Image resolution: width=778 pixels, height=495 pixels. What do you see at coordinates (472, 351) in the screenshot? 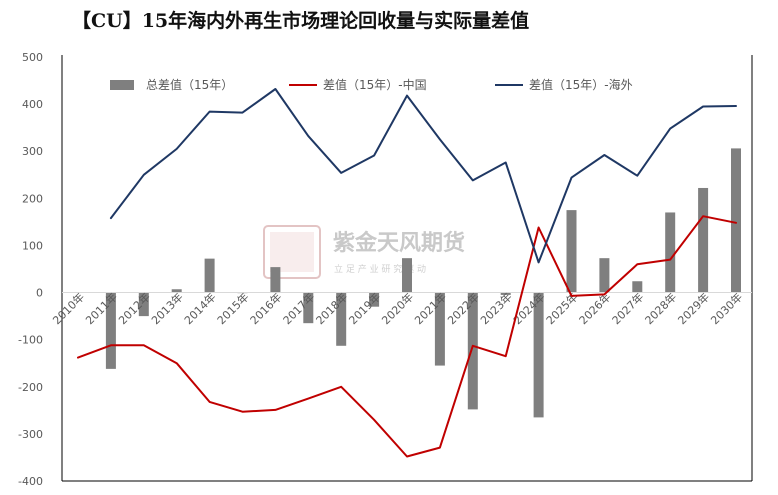
I see `bar-total-2022年` at bounding box center [472, 351].